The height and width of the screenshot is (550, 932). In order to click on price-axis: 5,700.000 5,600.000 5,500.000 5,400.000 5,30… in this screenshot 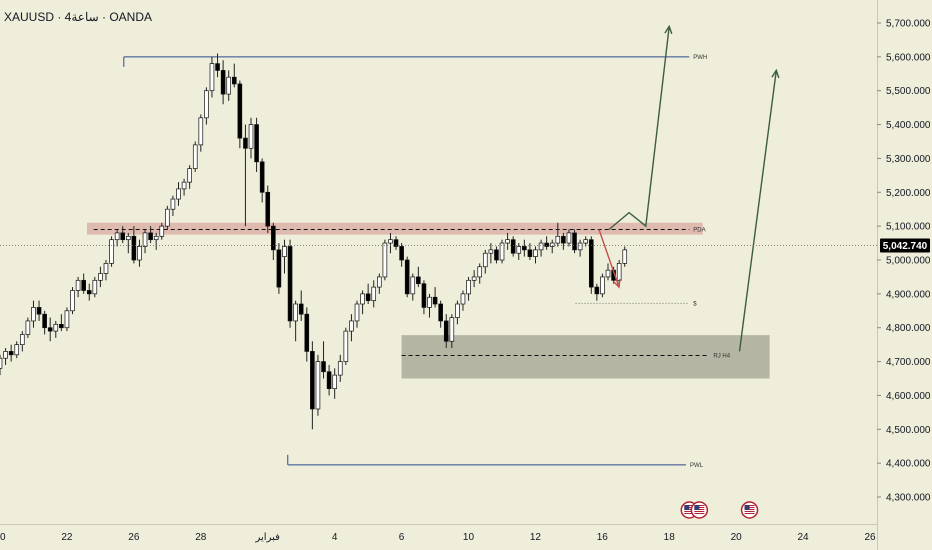, I will do `click(904, 261)`.